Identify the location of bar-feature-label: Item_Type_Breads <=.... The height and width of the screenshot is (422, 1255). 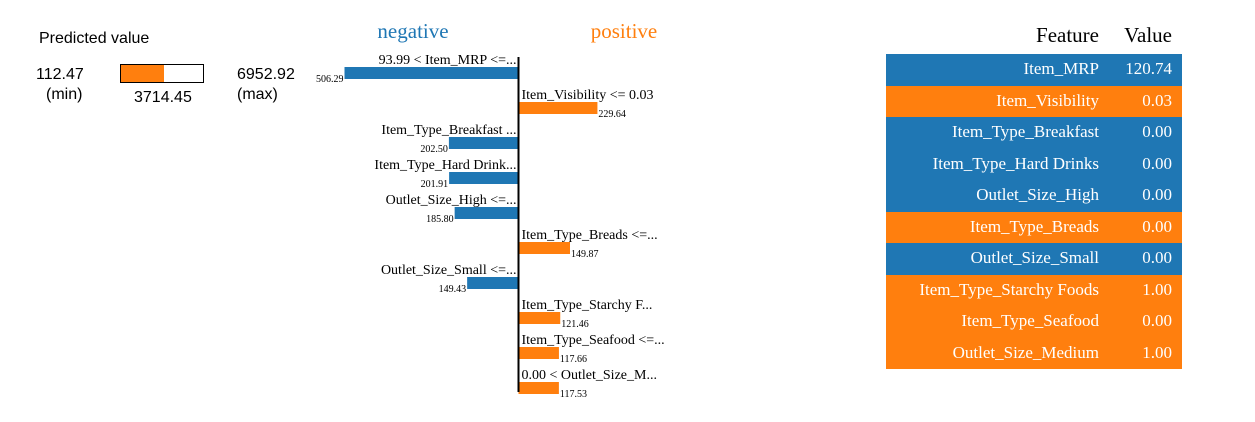
(590, 235).